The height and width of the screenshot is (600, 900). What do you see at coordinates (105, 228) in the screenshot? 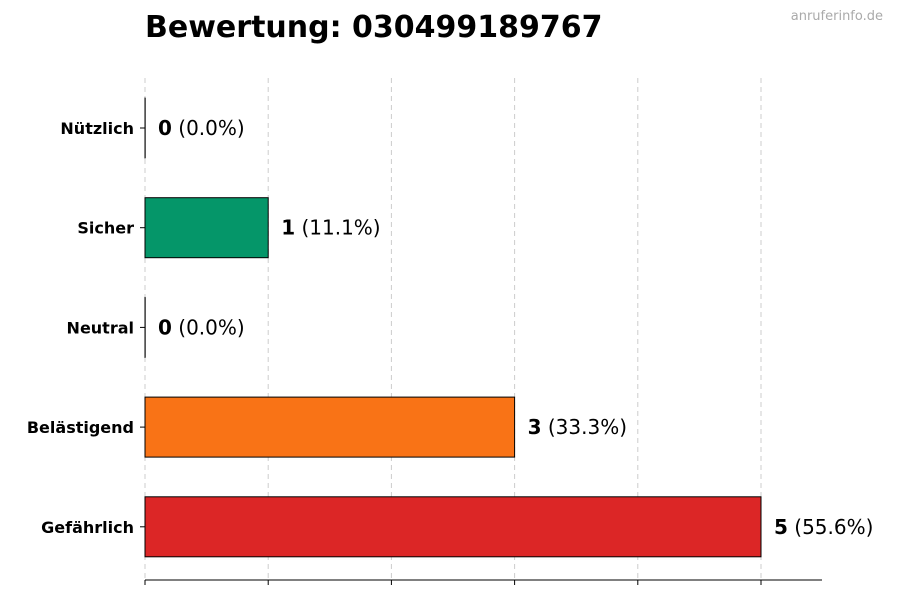
I see `category-label: Sicher` at bounding box center [105, 228].